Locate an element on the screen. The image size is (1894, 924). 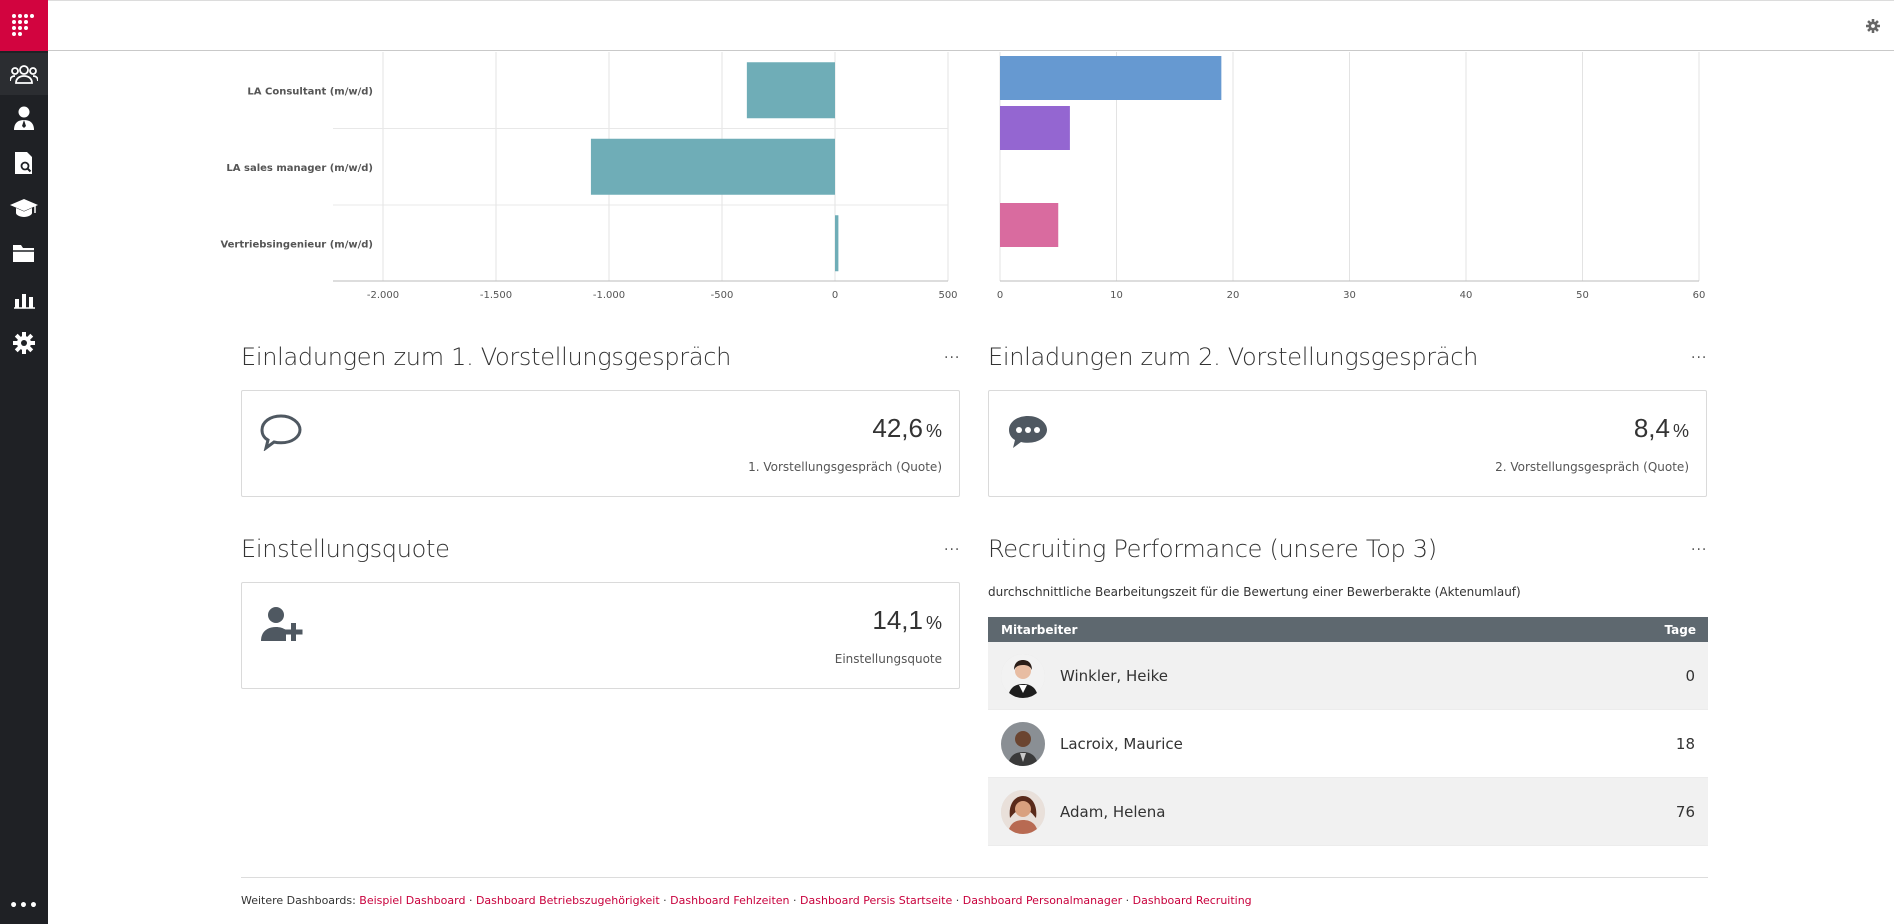
widget-title-hiring-rate: Einstellungsquote is located at coordinates (345, 549).